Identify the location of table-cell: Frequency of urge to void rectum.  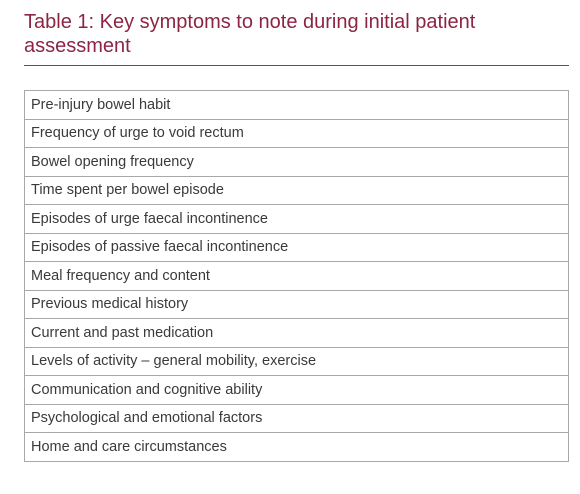
(296, 133).